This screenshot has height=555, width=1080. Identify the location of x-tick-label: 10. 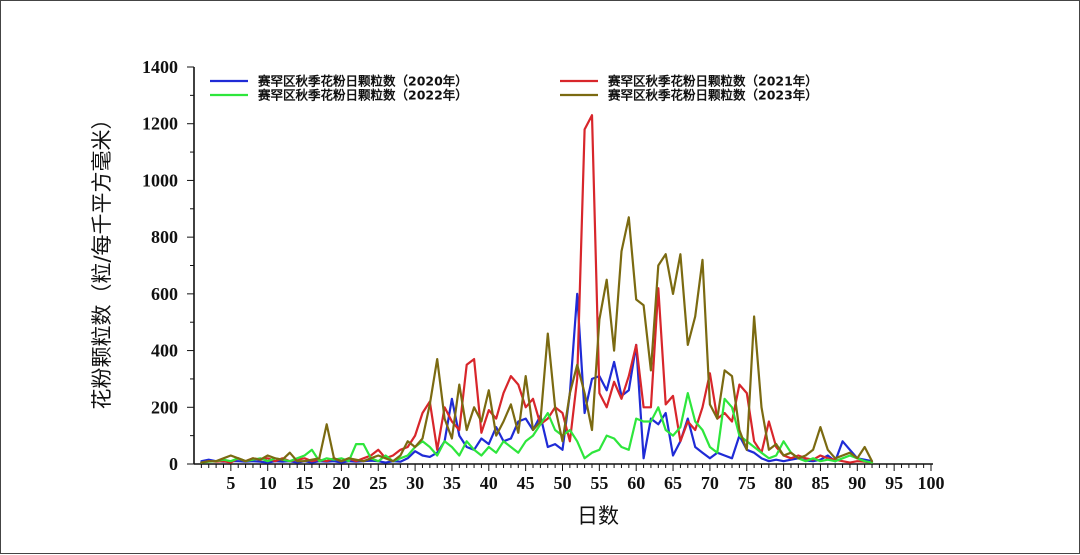
(268, 483).